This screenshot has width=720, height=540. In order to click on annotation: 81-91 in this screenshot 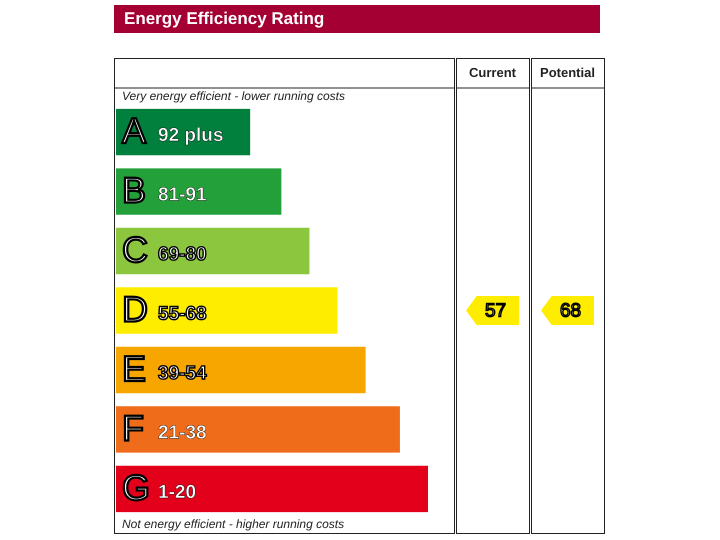, I will do `click(183, 195)`.